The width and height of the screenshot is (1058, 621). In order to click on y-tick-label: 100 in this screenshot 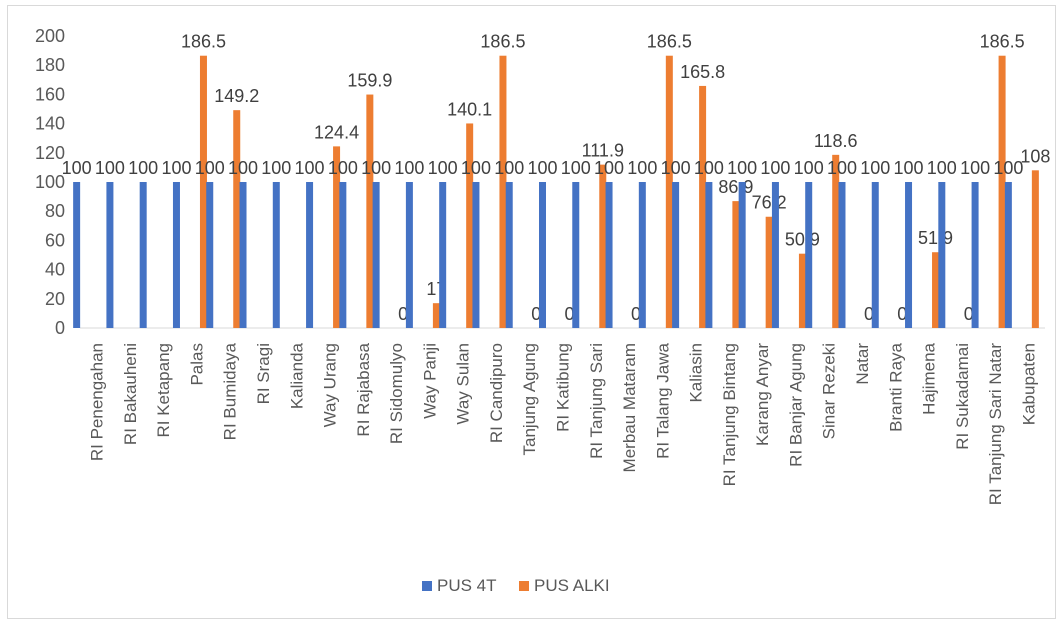, I will do `click(50, 182)`.